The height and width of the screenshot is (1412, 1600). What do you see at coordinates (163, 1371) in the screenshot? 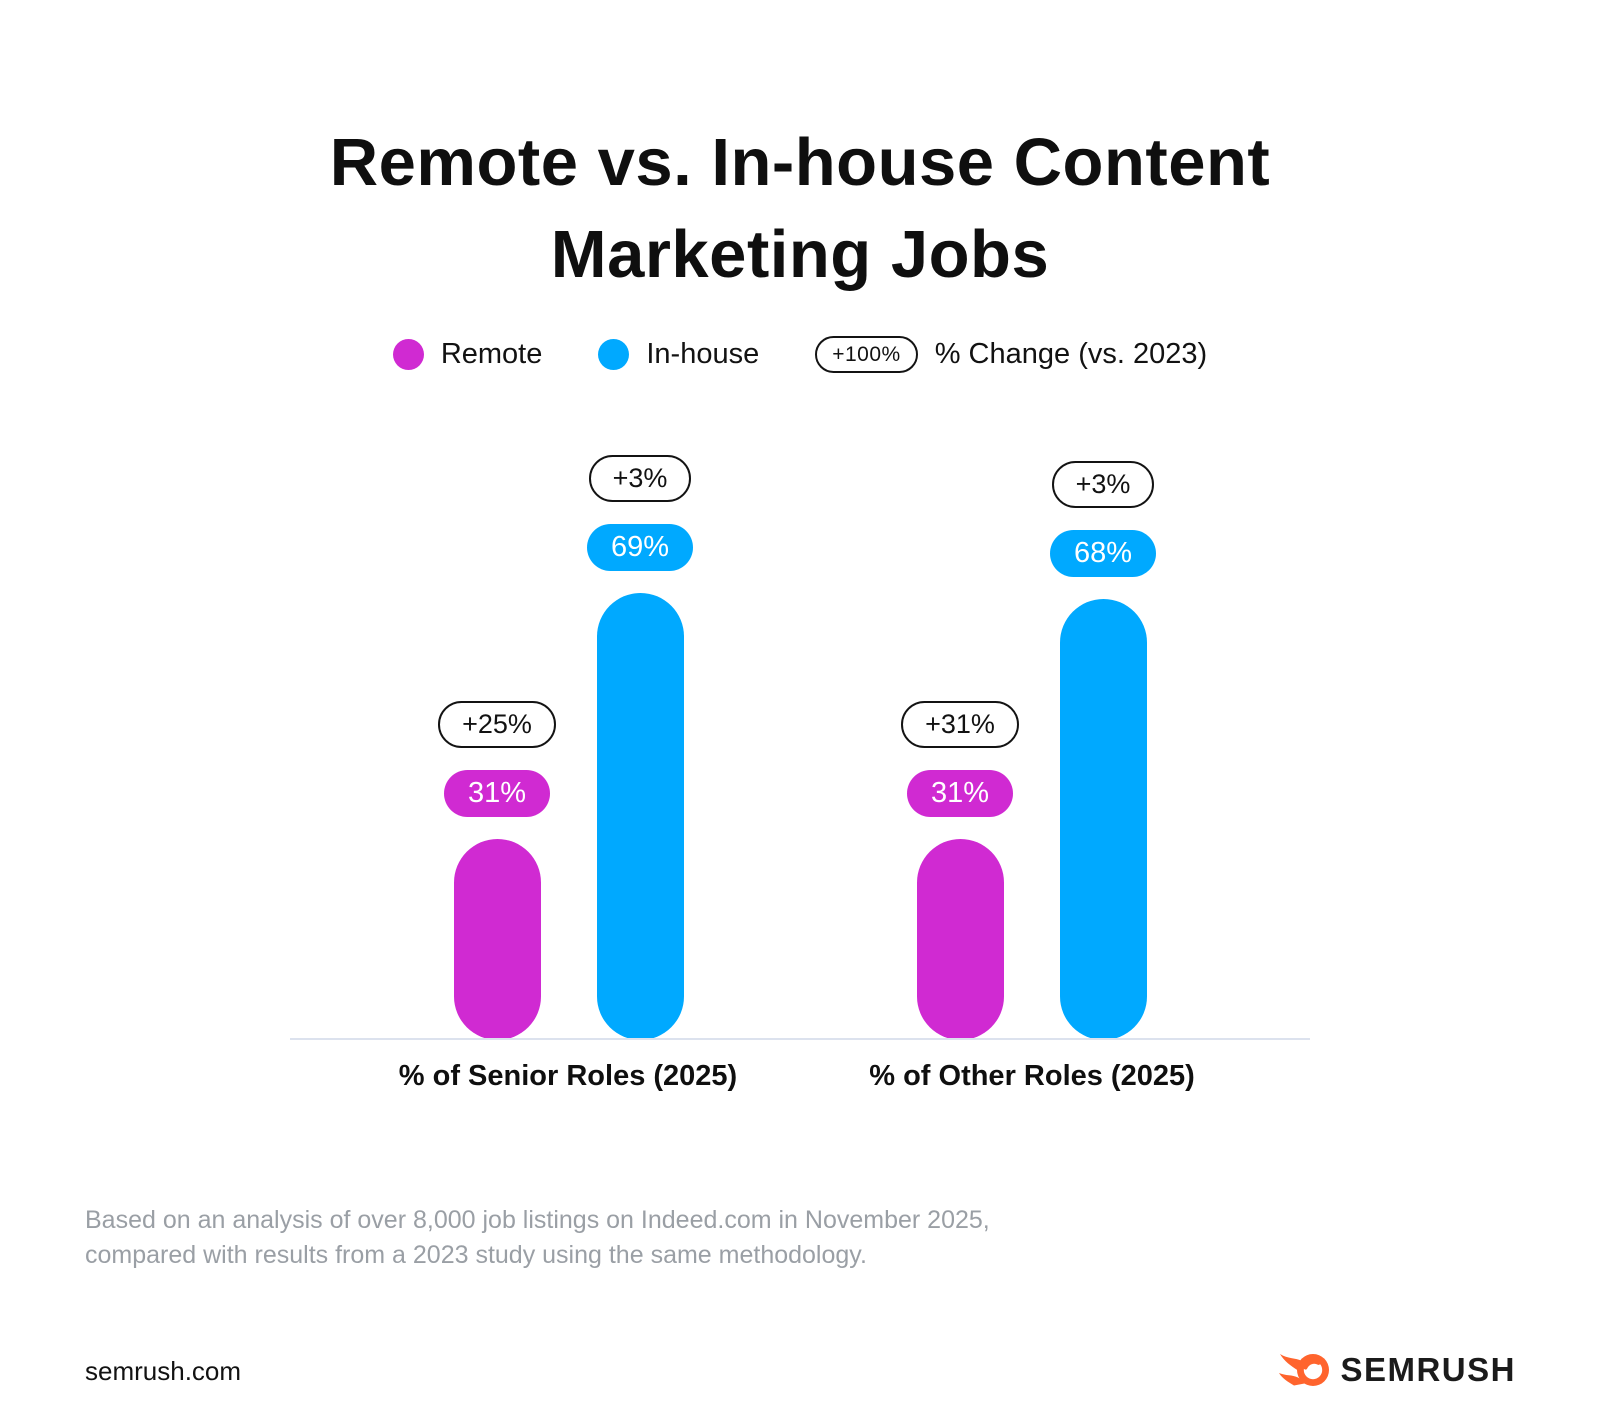
I see `site-url: semrush.com` at bounding box center [163, 1371].